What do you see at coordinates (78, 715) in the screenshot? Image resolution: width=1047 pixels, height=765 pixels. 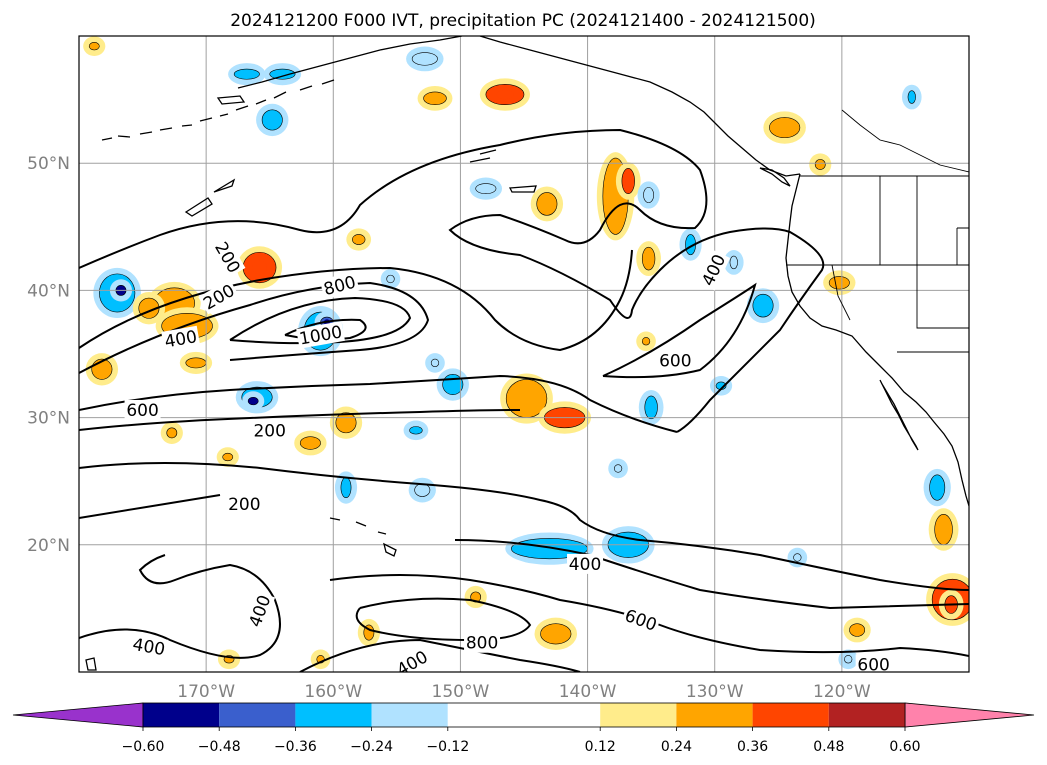 I see `colorbar-under-triangle` at bounding box center [78, 715].